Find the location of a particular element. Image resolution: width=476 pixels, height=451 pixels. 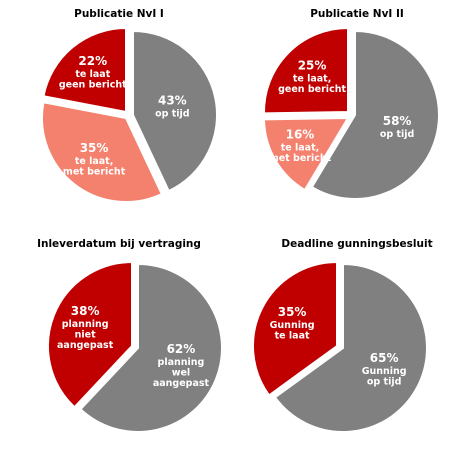

pie-slice-label: 35% te laat, met bericht is located at coordinates (94, 159).